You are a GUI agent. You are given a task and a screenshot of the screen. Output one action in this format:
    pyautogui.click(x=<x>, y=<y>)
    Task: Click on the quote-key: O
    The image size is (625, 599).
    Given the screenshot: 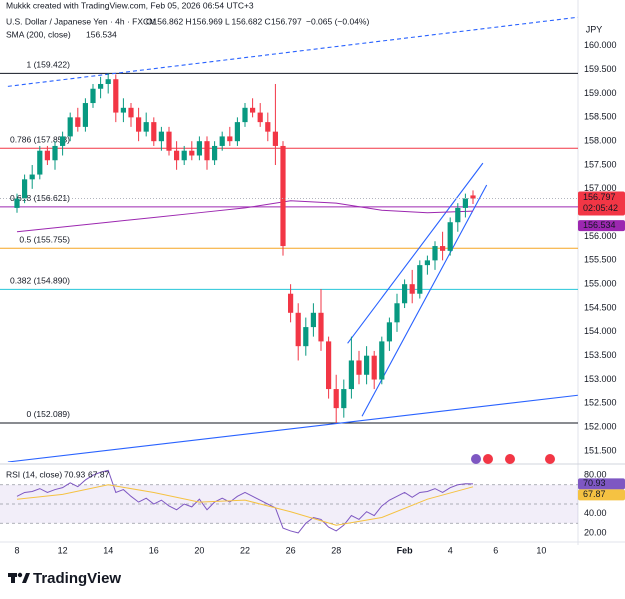 What is the action you would take?
    pyautogui.click(x=149, y=21)
    